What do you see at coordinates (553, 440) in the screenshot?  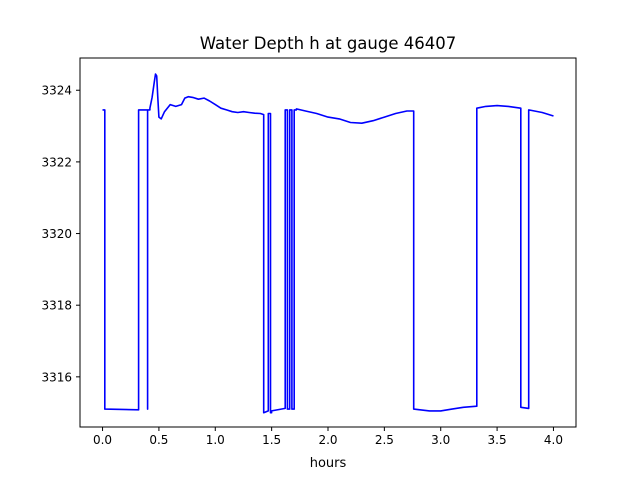 I see `x-tick-label: 4.0` at bounding box center [553, 440].